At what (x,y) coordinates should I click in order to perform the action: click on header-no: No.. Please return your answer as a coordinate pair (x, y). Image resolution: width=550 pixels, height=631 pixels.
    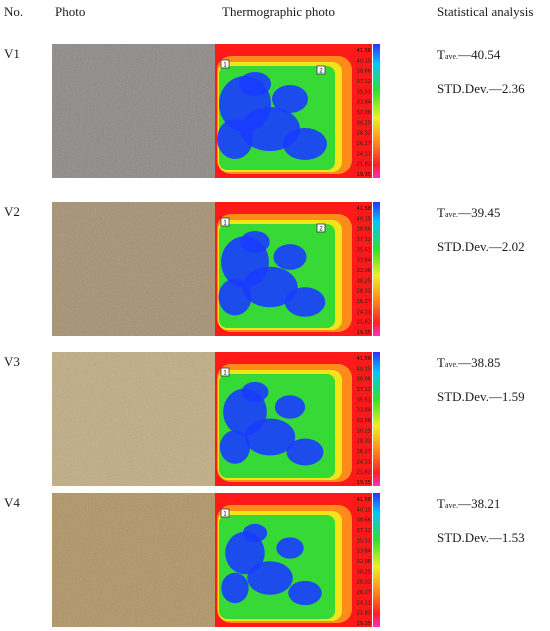
    Looking at the image, I should click on (14, 11).